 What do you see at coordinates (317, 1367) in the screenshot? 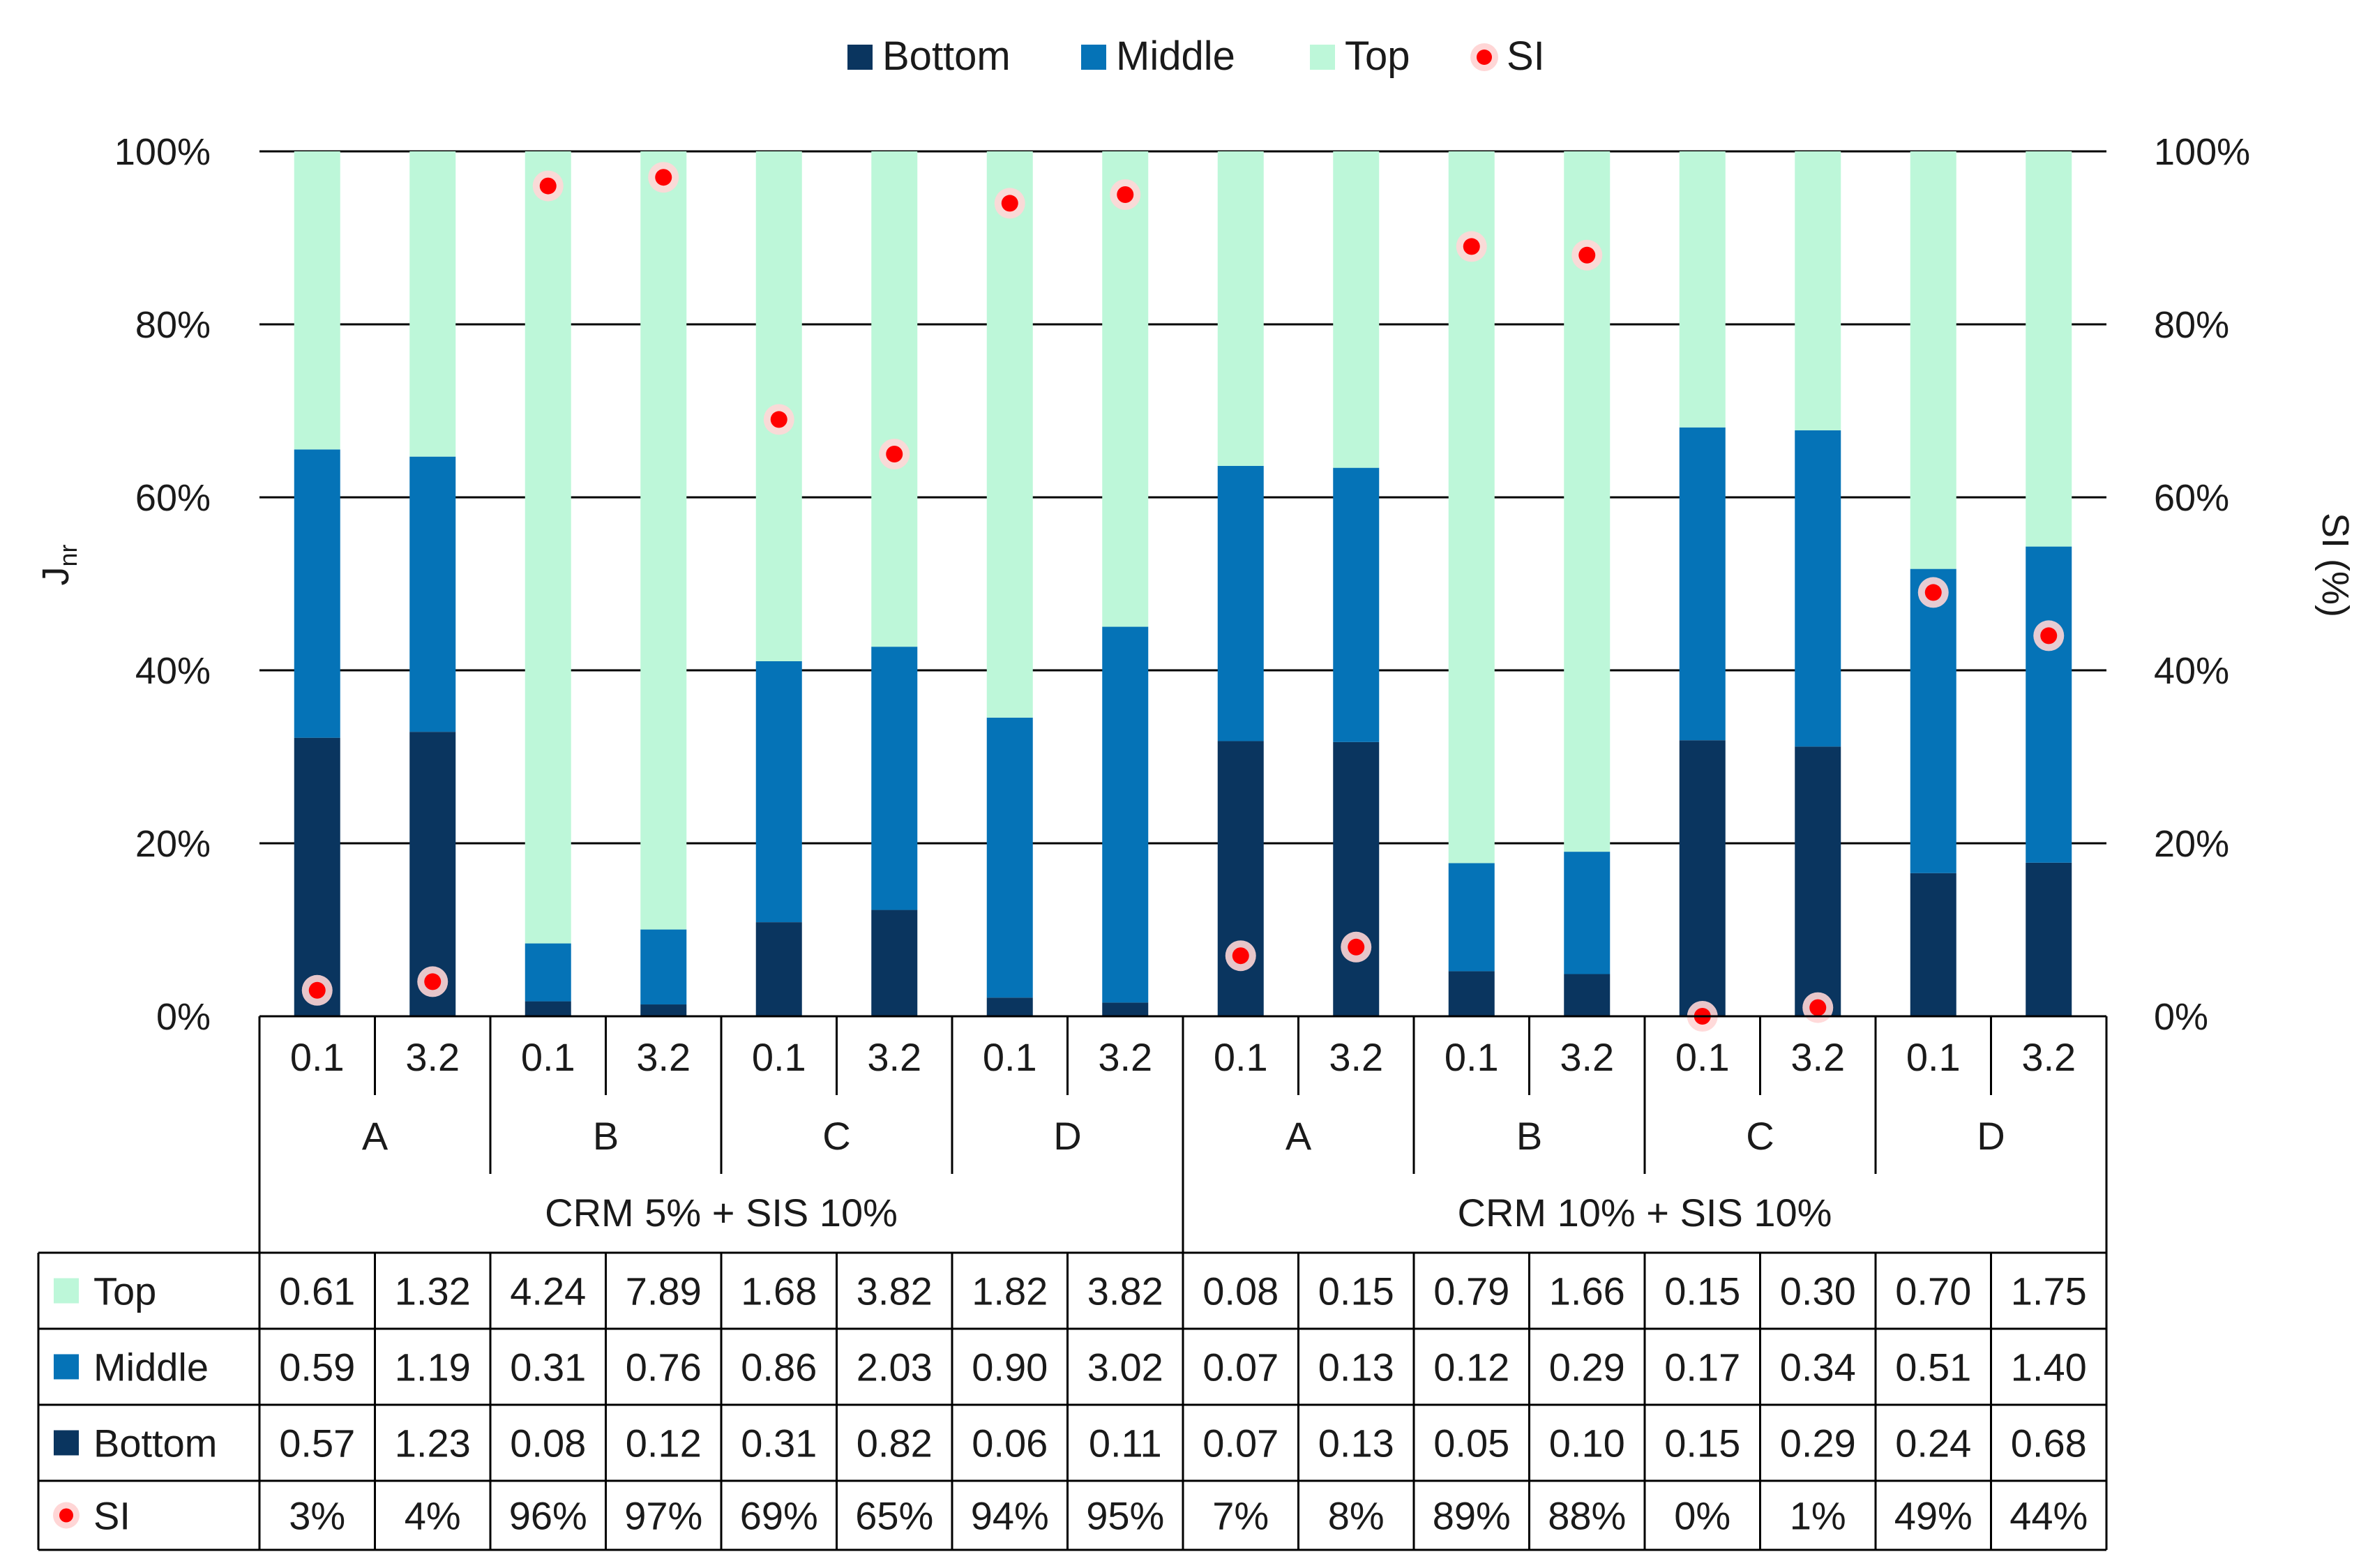
I see `table-cell: 0.59` at bounding box center [317, 1367].